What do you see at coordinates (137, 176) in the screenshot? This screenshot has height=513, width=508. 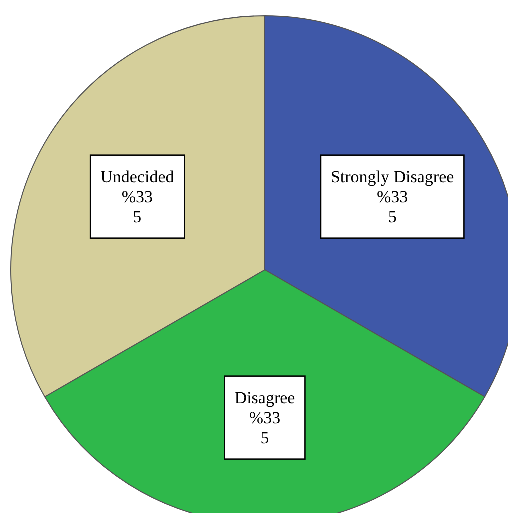 I see `slice-label: Undecided` at bounding box center [137, 176].